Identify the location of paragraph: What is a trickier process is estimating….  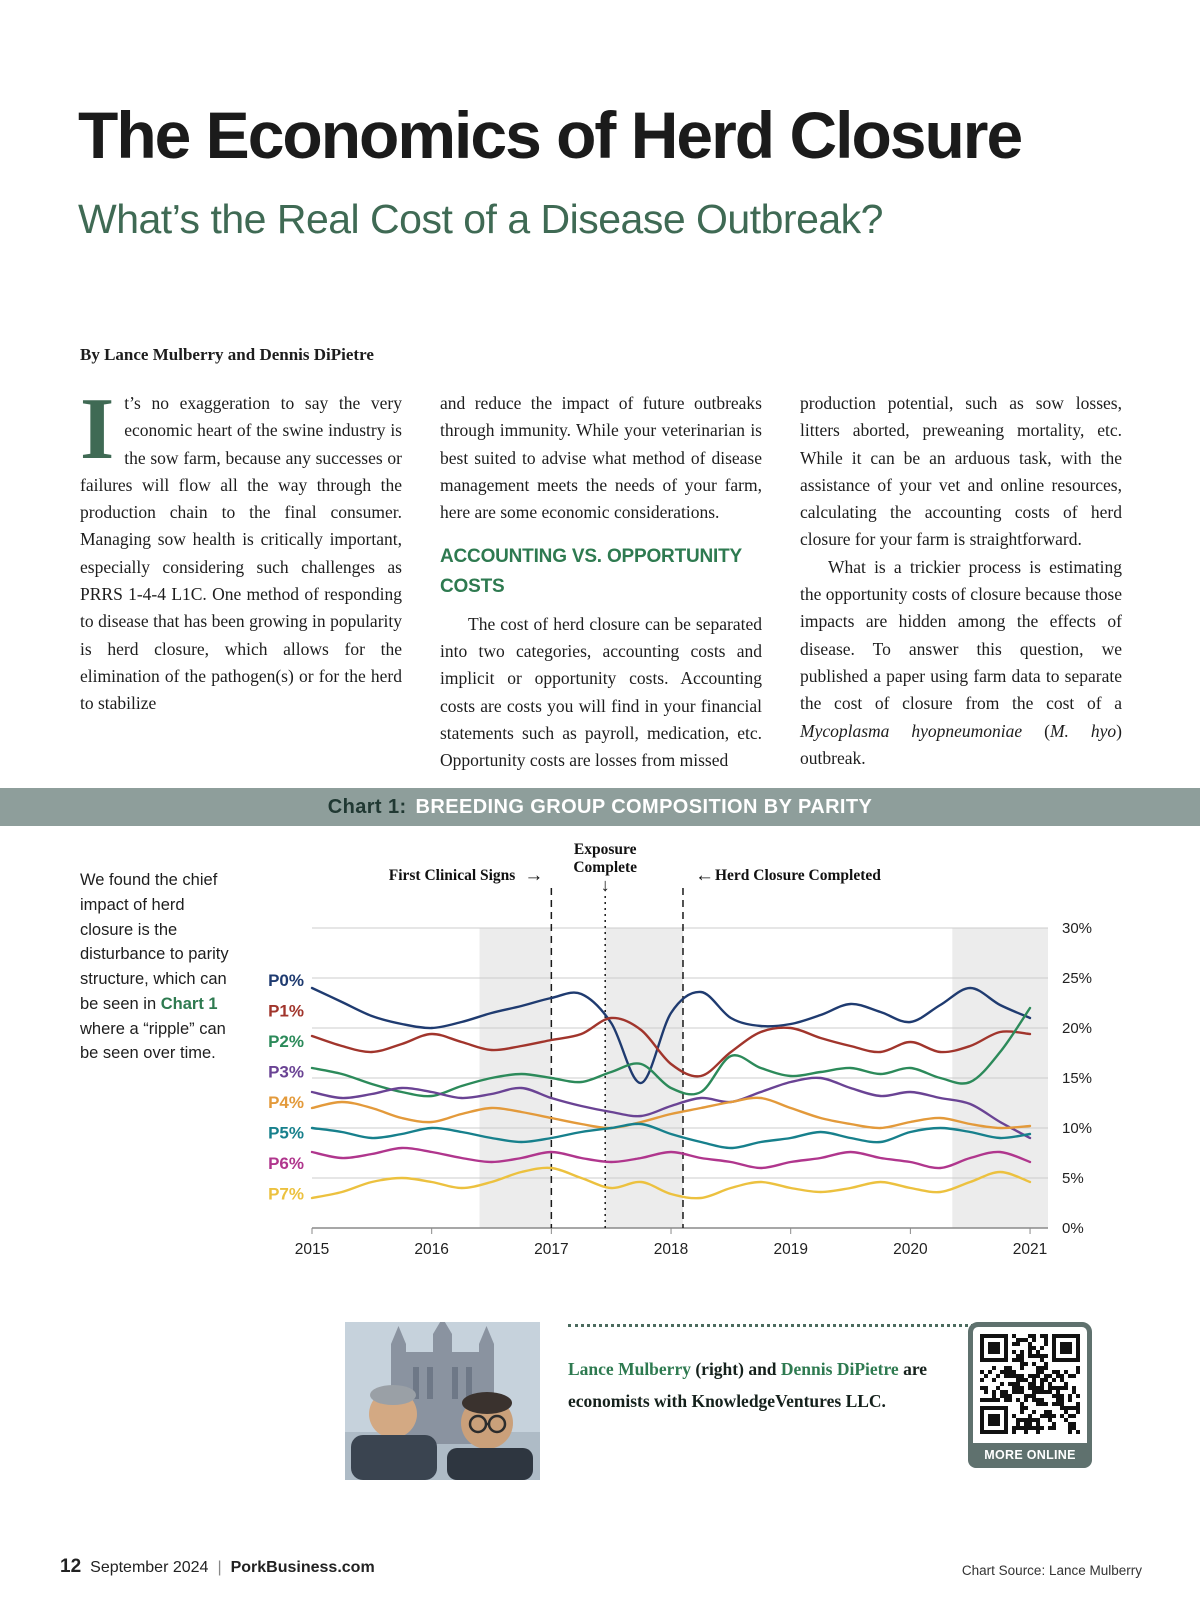
(961, 663).